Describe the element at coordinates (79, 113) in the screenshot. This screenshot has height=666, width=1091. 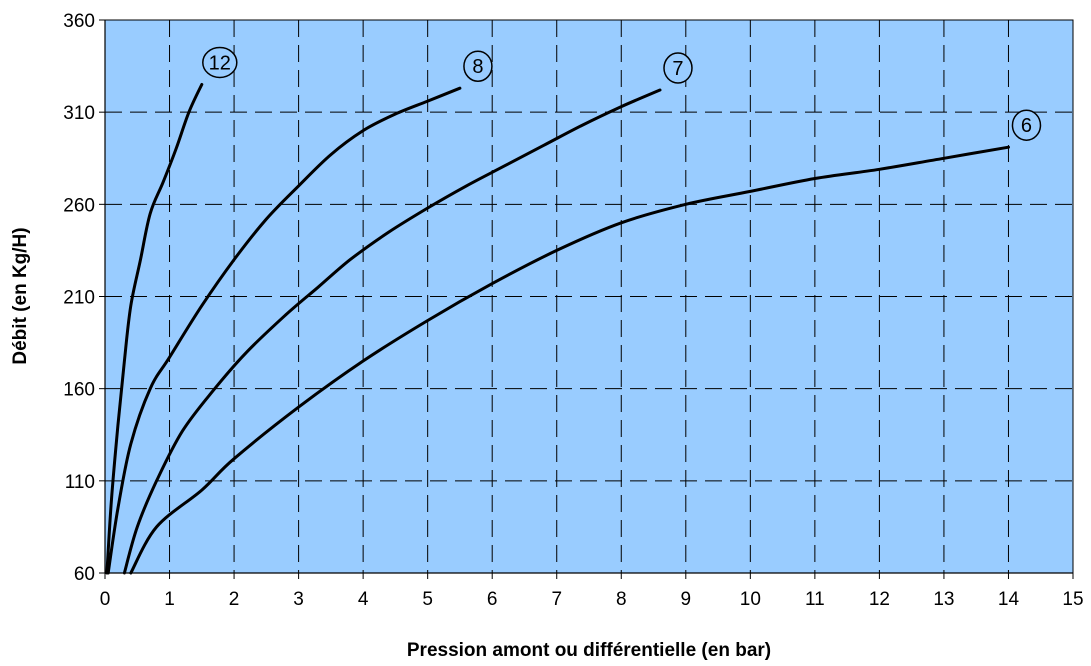
I see `y-tick-label: 310` at that location.